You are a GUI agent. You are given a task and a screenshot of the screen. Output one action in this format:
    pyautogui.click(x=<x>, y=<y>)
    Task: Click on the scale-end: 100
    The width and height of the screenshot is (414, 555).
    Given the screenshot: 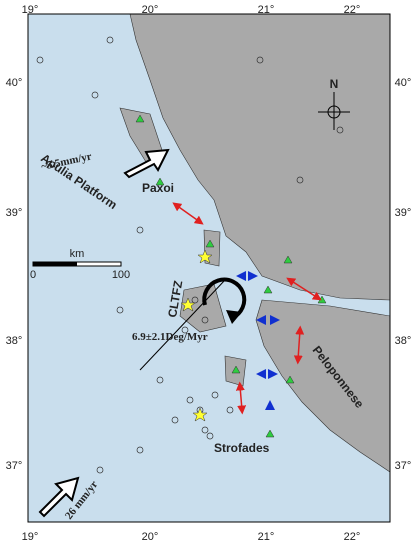 What is the action you would take?
    pyautogui.click(x=121, y=275)
    